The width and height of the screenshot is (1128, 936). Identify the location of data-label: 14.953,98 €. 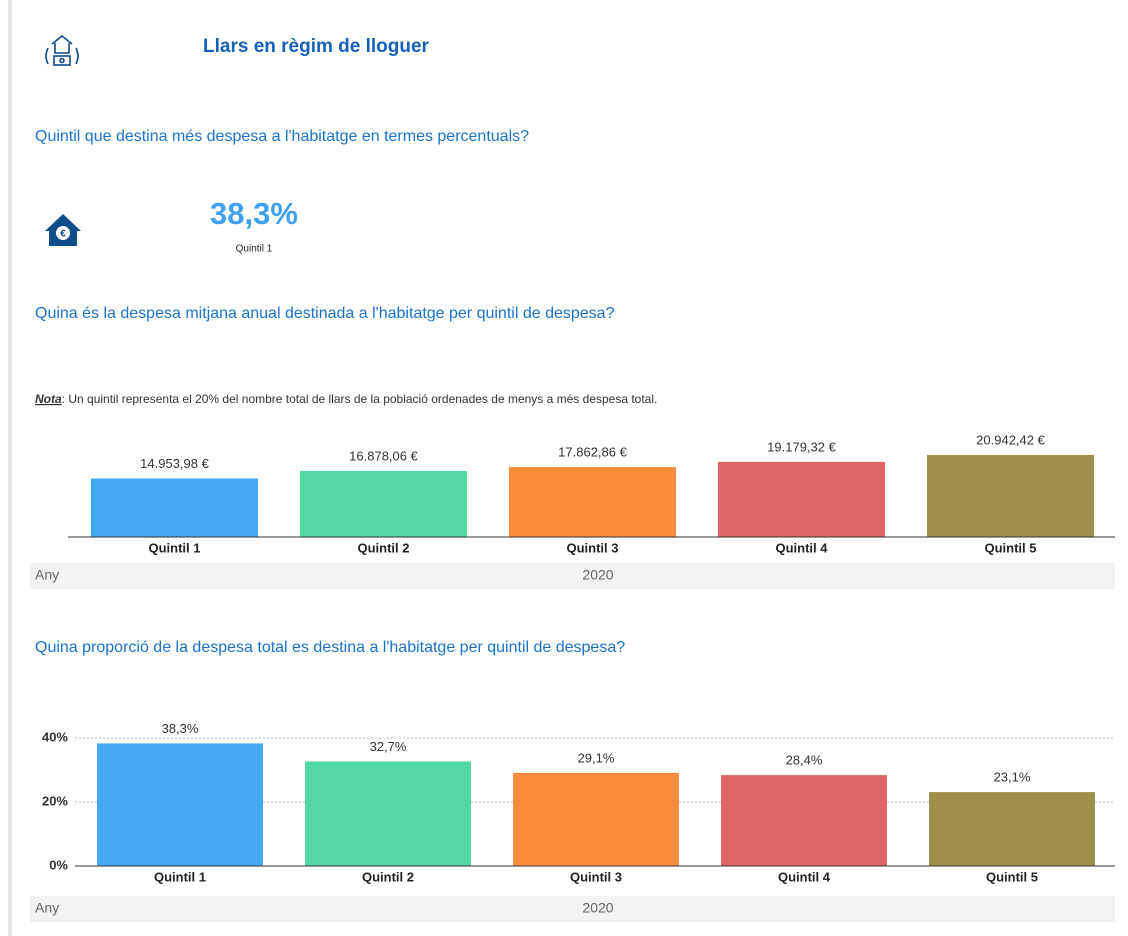
(174, 463).